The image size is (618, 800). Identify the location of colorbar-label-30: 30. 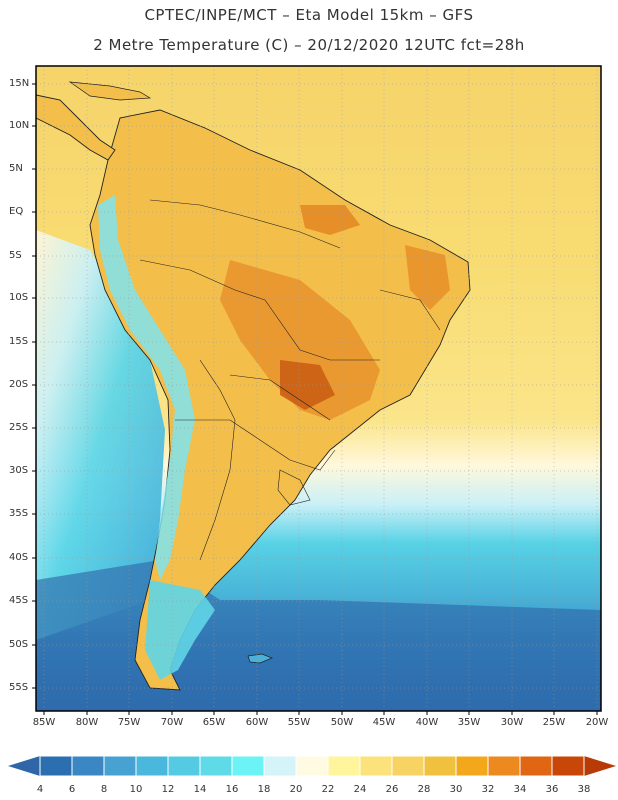
(456, 789).